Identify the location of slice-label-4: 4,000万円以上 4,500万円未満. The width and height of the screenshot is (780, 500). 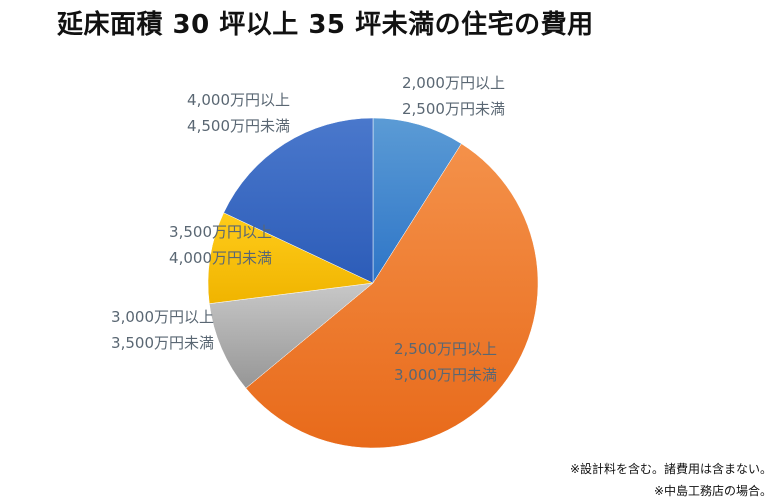
(238, 113).